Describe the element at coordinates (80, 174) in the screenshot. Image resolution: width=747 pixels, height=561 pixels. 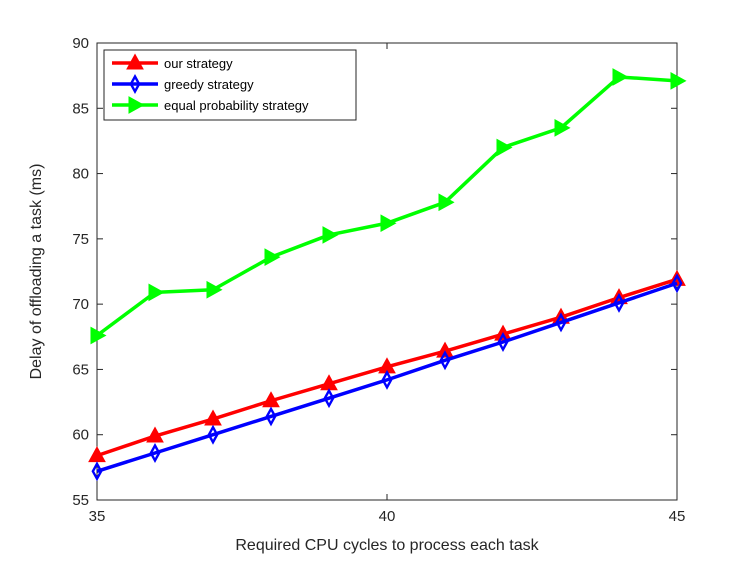
I see `y-tick-label: 80` at that location.